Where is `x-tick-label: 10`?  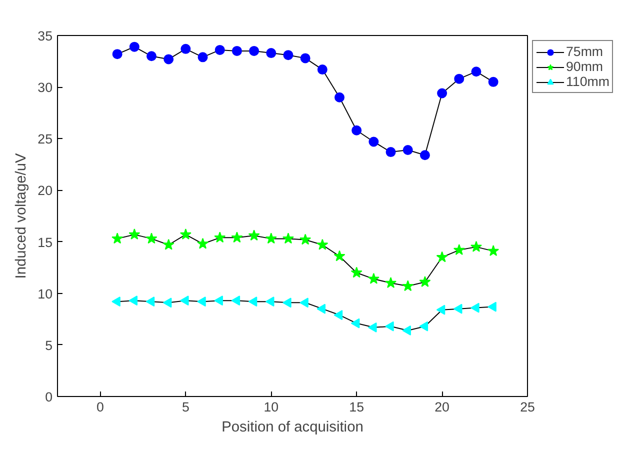 x-tick-label: 10 is located at coordinates (271, 407).